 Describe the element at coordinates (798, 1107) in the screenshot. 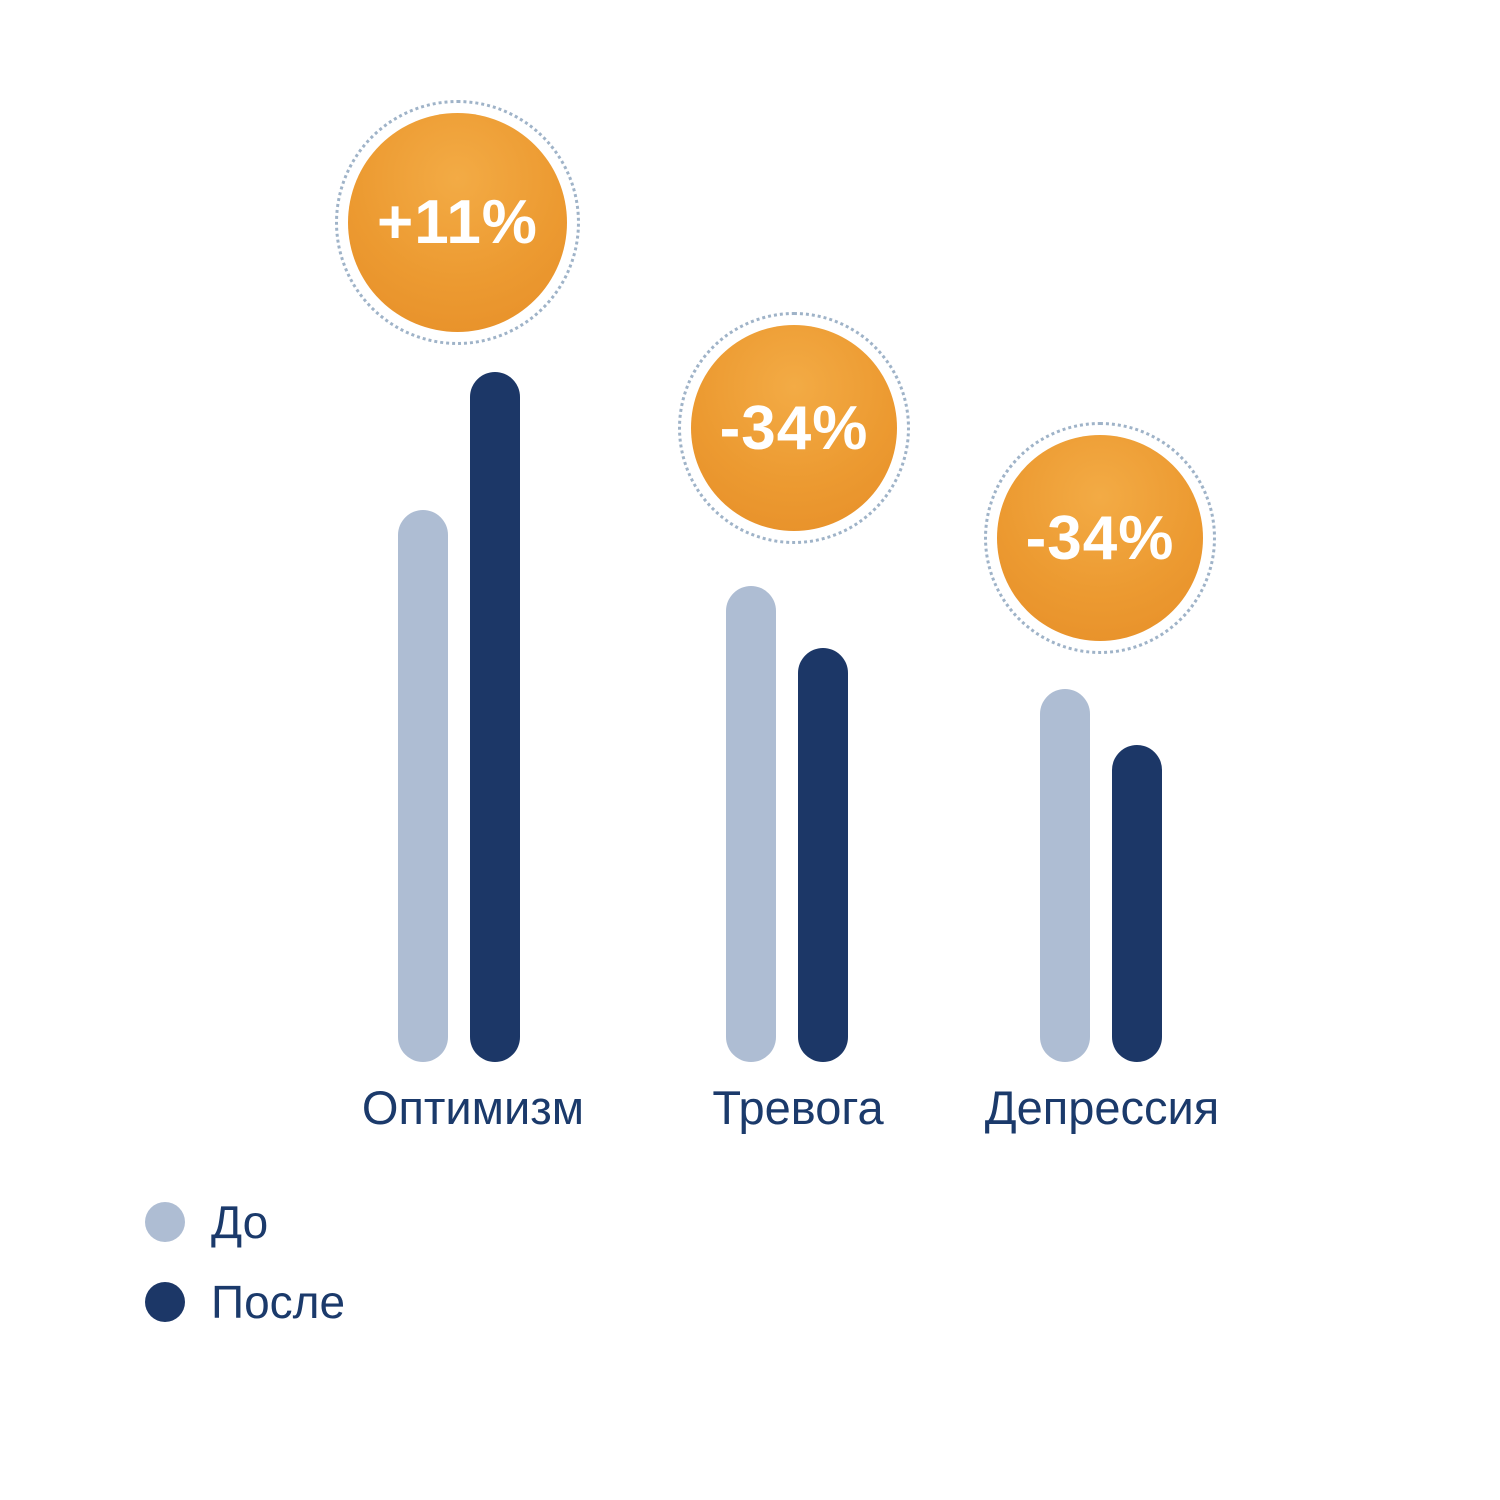

I see `category-label-anxiety: Тревога` at that location.